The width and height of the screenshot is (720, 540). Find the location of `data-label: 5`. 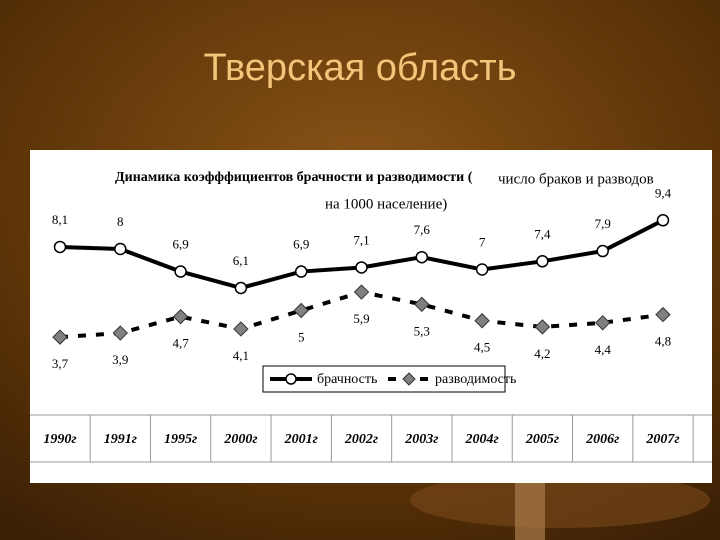

data-label: 5 is located at coordinates (301, 336).